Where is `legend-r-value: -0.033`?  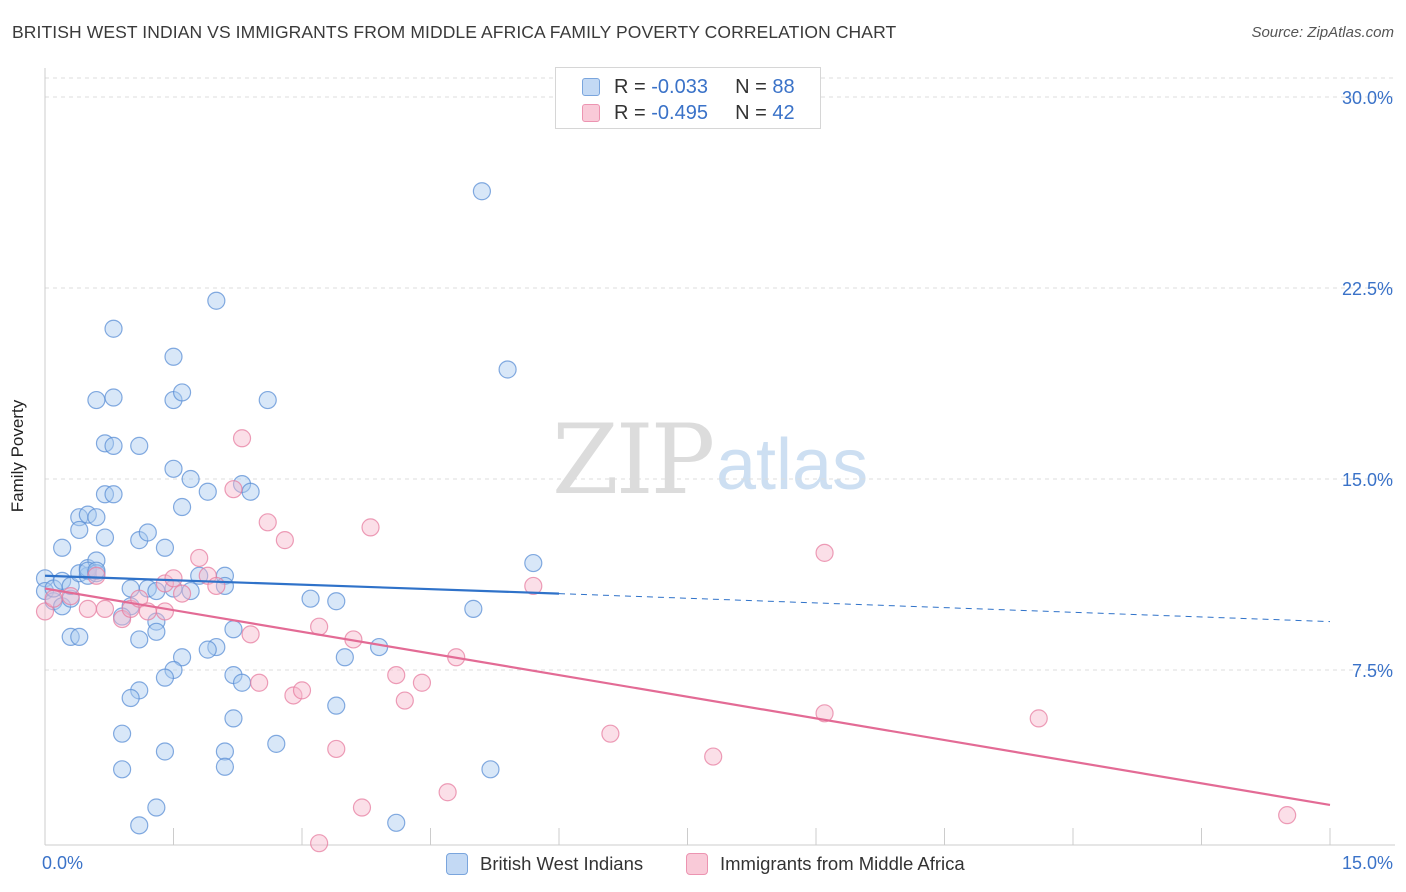 legend-r-value: -0.033 is located at coordinates (679, 87).